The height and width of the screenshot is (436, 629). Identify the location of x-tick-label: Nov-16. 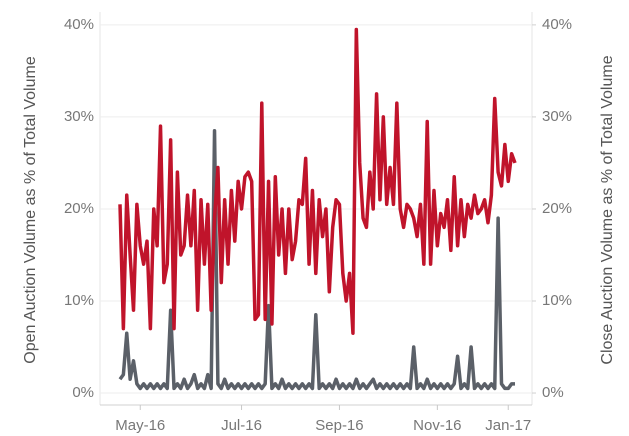
(437, 425).